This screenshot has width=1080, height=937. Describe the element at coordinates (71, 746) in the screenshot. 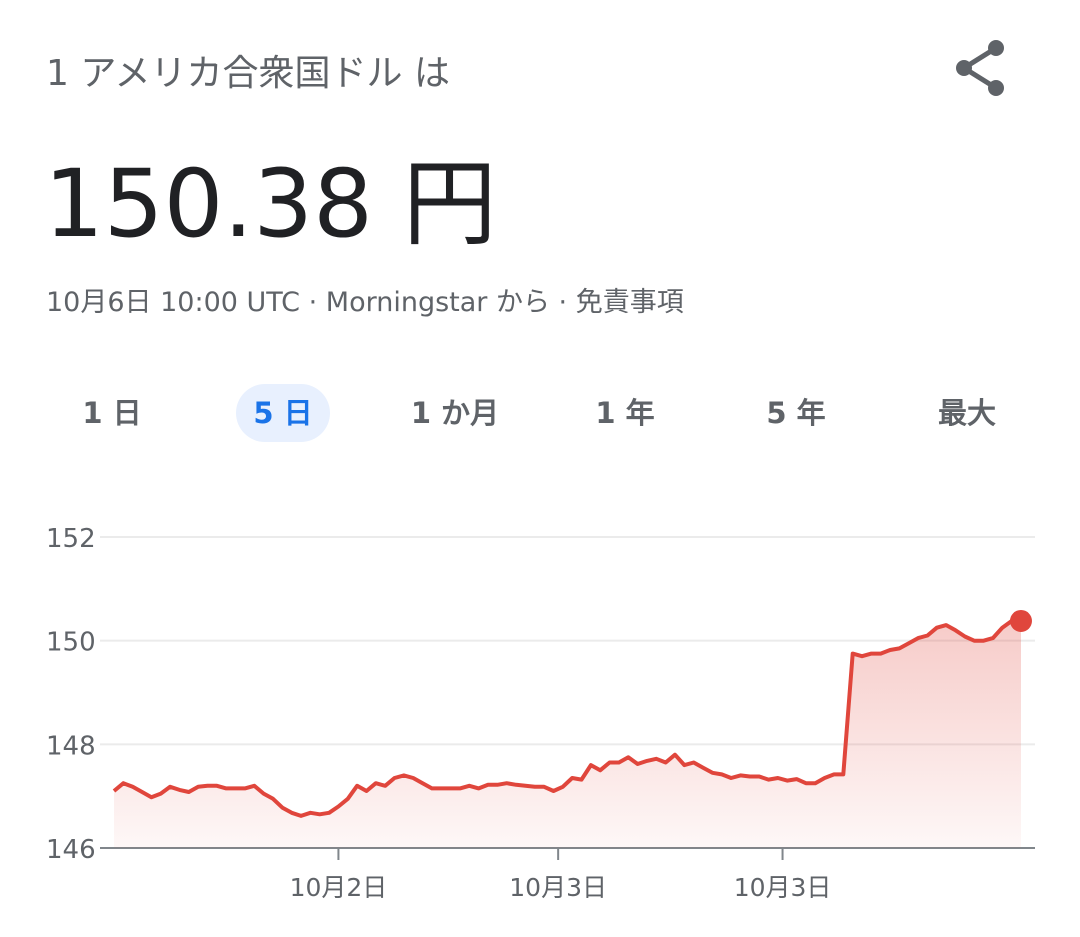

I see `y-tick-label: 148` at that location.